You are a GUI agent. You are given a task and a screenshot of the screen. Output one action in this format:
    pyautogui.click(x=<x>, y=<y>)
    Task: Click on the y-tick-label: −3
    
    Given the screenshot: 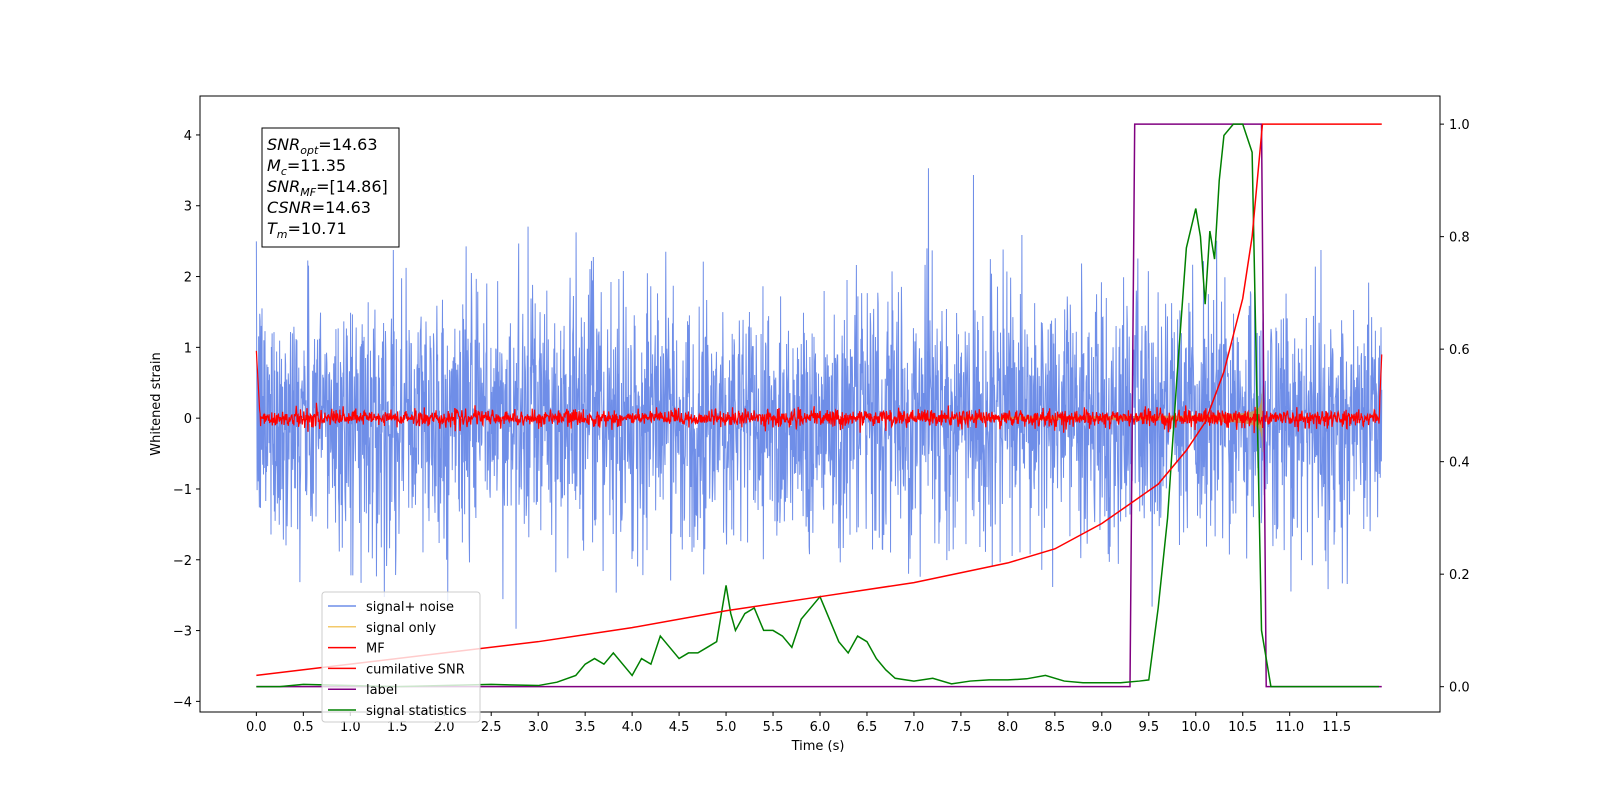 What is the action you would take?
    pyautogui.click(x=182, y=632)
    